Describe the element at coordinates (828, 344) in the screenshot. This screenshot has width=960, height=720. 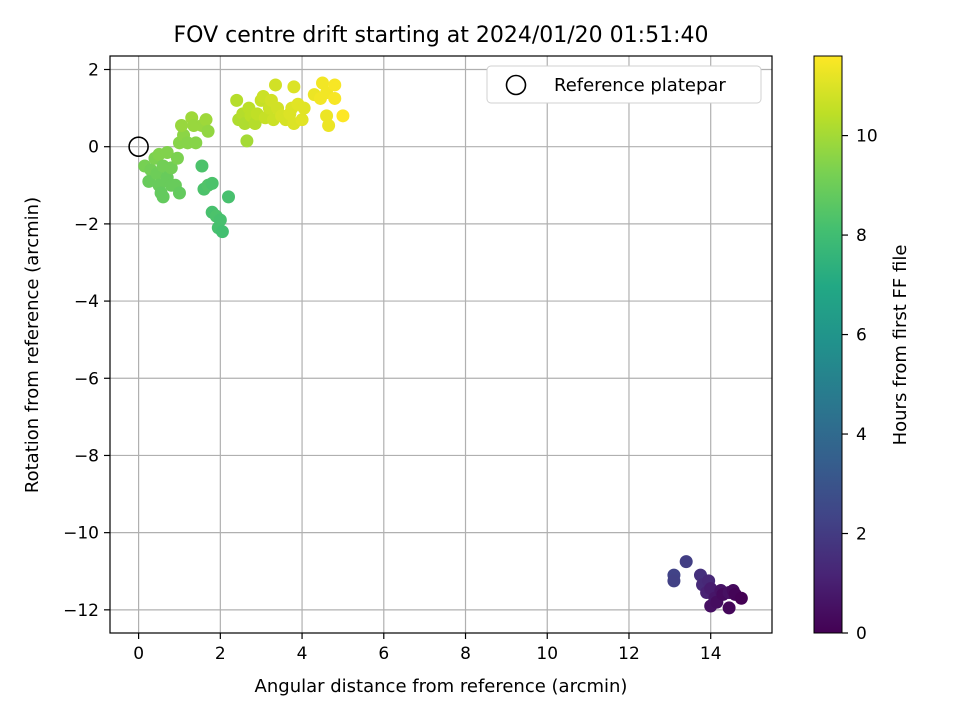
I see `colorbar-gradient` at that location.